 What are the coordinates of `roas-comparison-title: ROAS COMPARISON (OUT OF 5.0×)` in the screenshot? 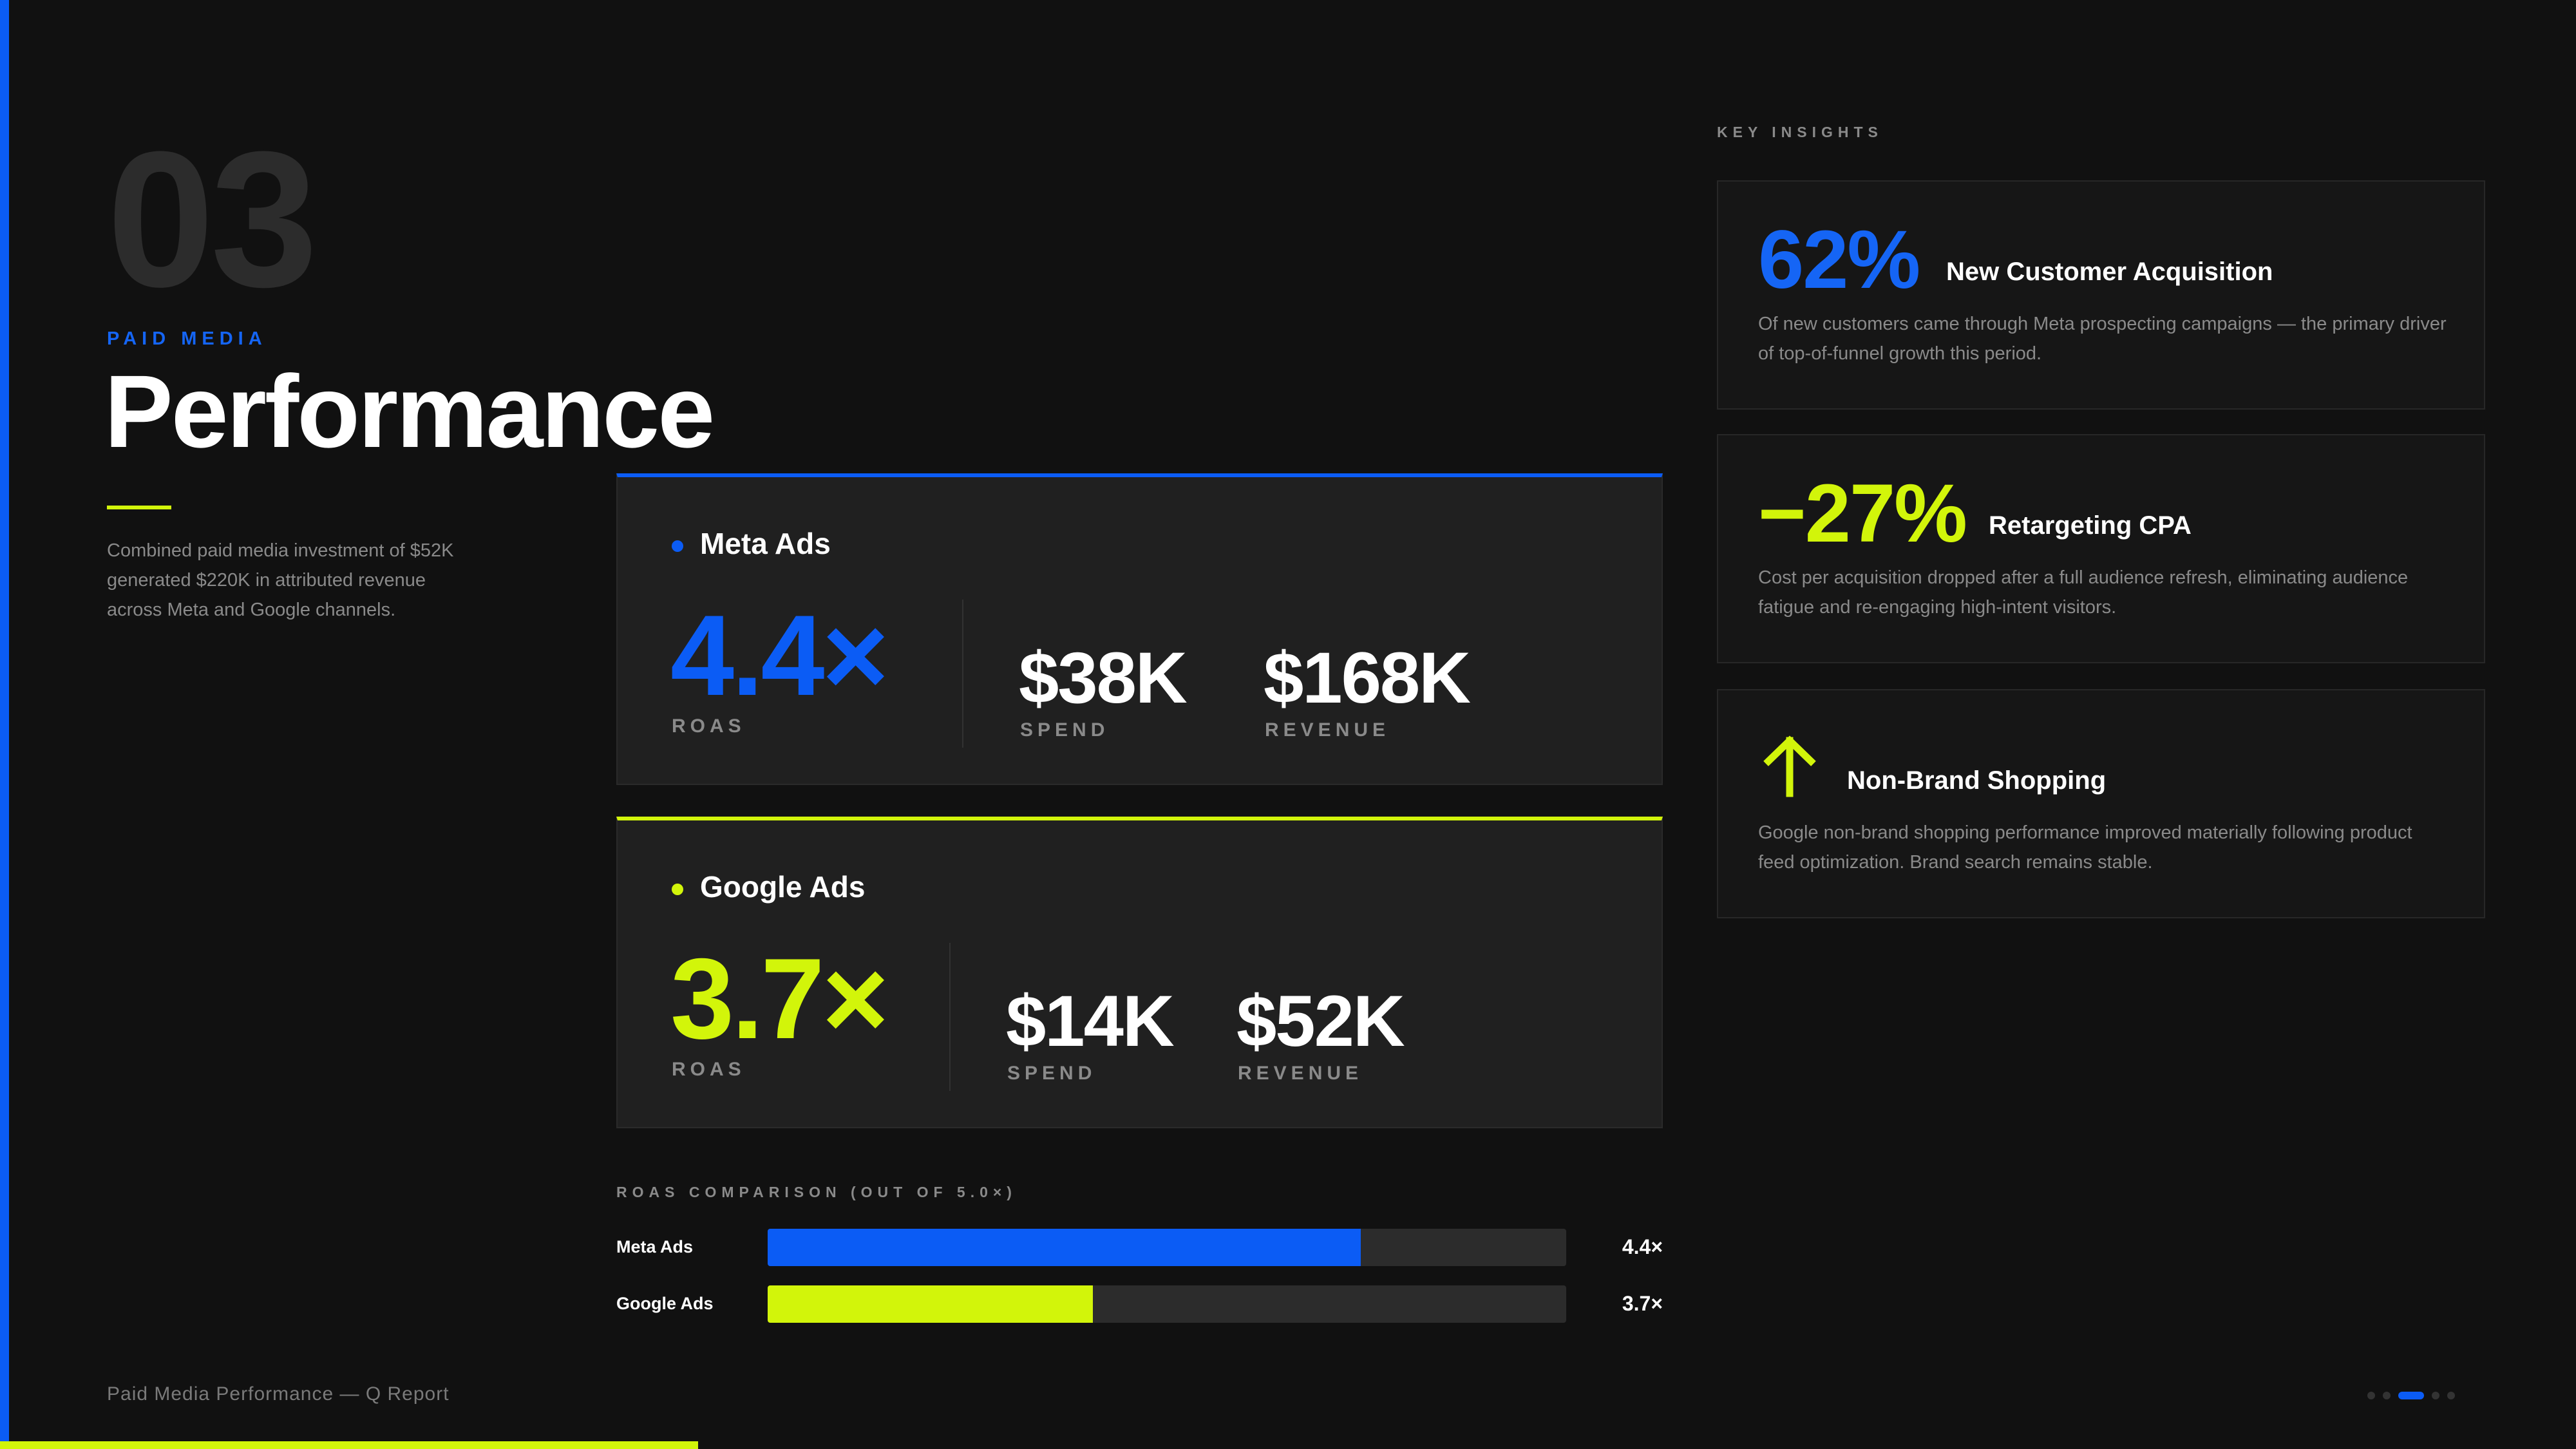 It's located at (816, 1192).